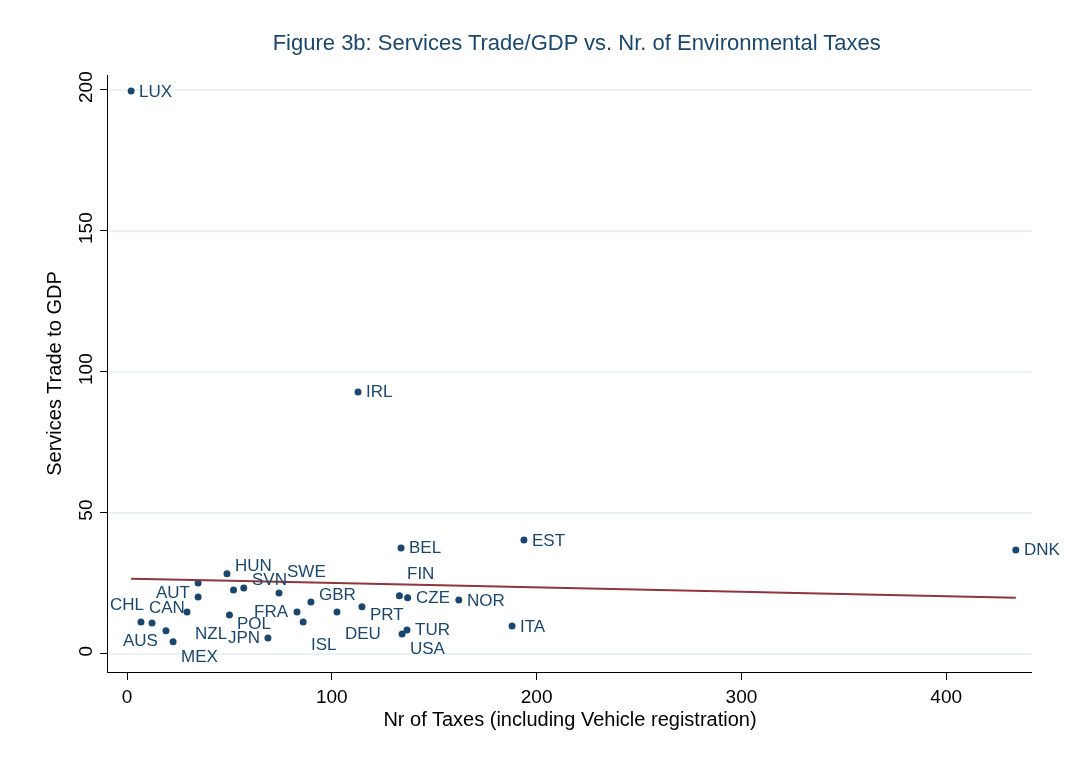 The width and height of the screenshot is (1078, 771). I want to click on y-tick-label: 150, so click(86, 228).